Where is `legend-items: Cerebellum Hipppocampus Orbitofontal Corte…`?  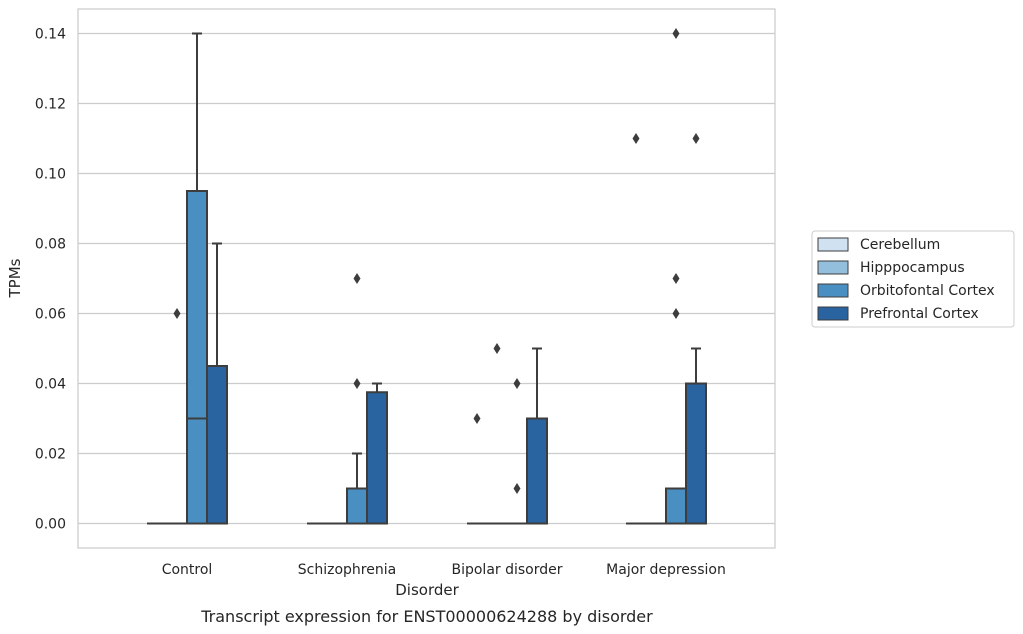 legend-items: Cerebellum Hipppocampus Orbitofontal Corte… is located at coordinates (906, 279).